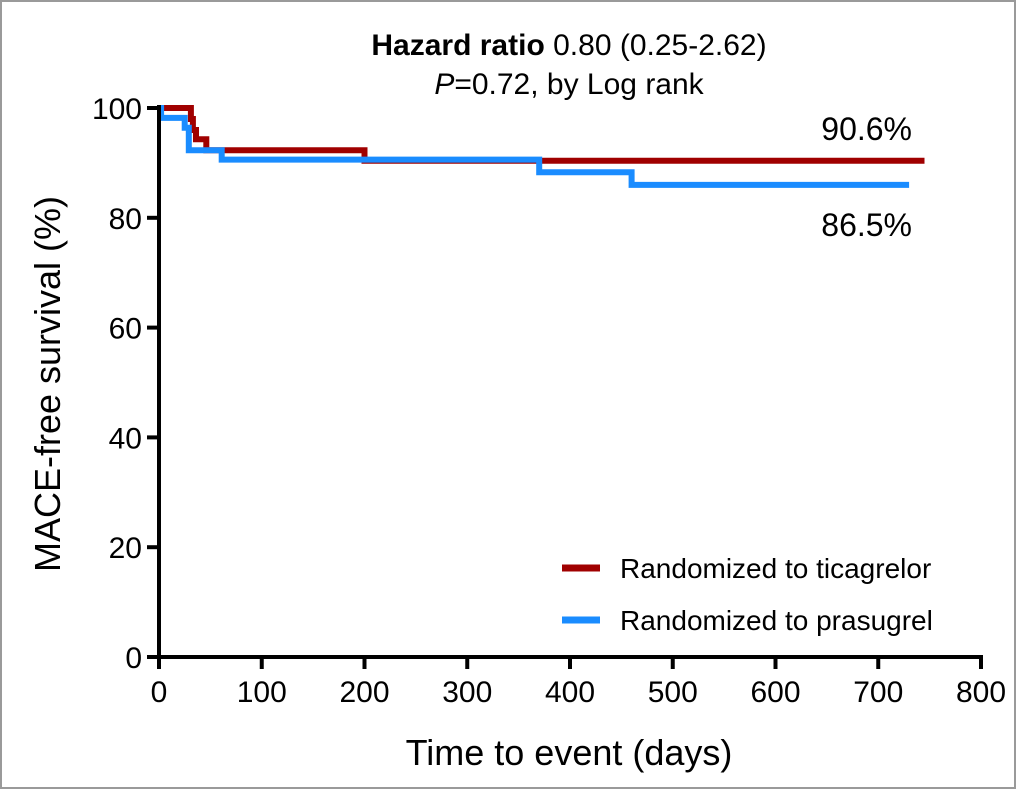 The height and width of the screenshot is (791, 1016). I want to click on y-tick-label: 80, so click(125, 219).